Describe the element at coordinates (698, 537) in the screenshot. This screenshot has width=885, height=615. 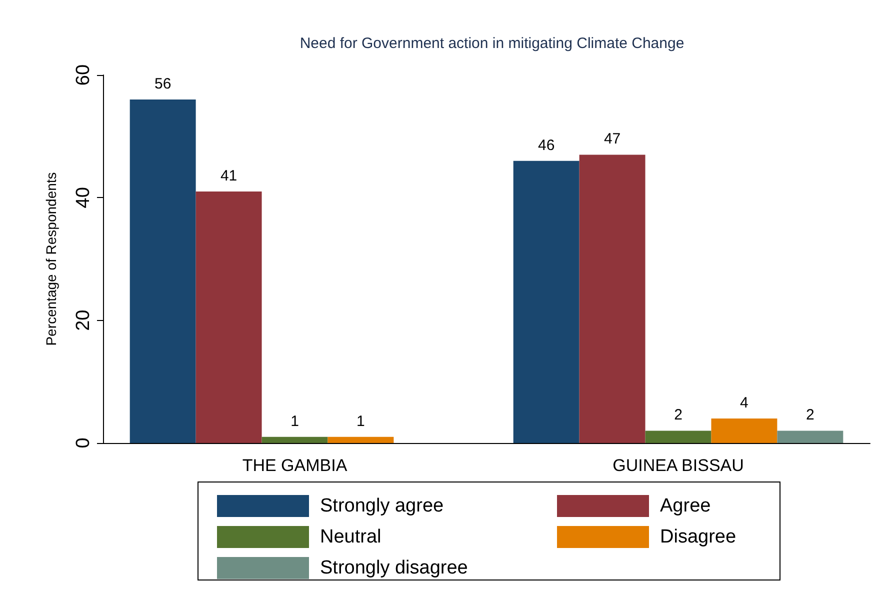
I see `legend-label: Disagree` at that location.